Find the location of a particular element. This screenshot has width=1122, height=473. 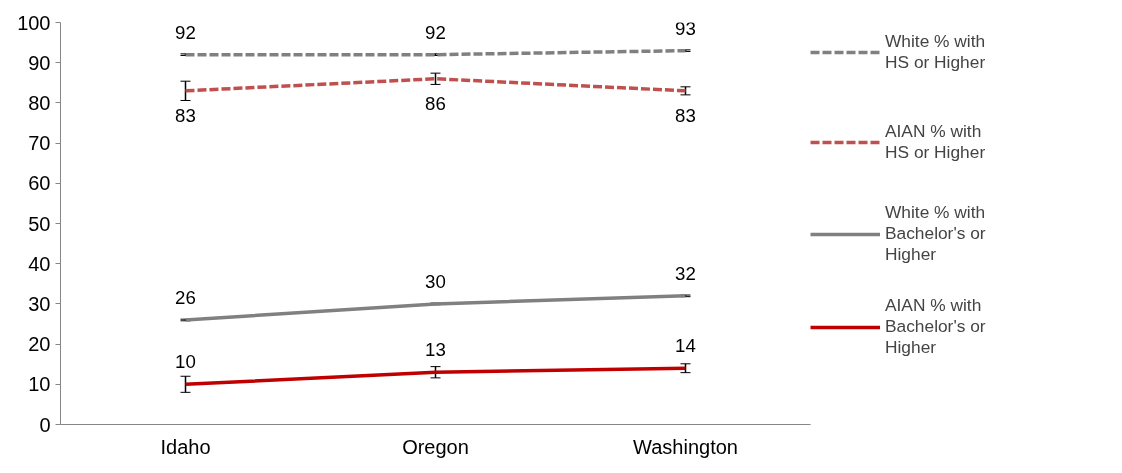

y-tick-label: 60 is located at coordinates (39, 183).